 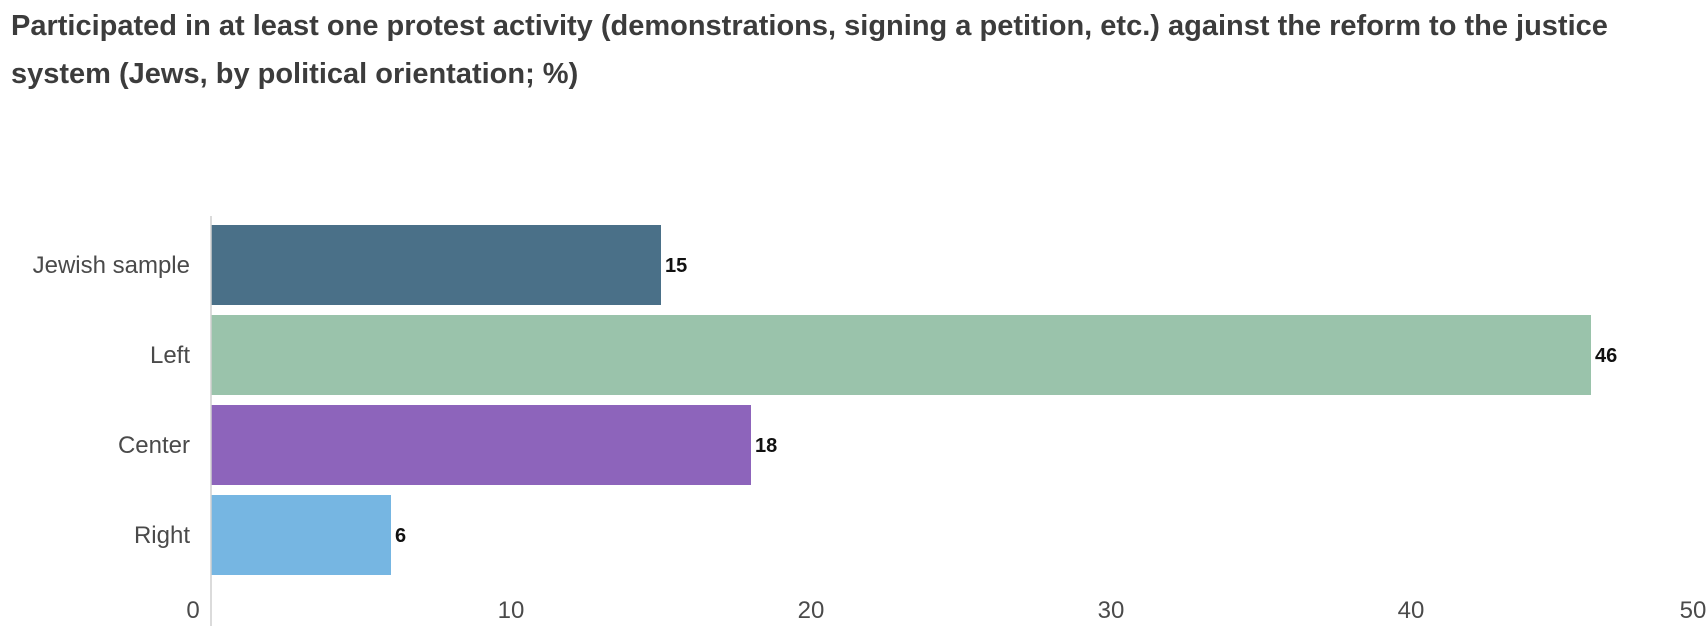 What do you see at coordinates (511, 610) in the screenshot?
I see `x-tick-label-10: 10` at bounding box center [511, 610].